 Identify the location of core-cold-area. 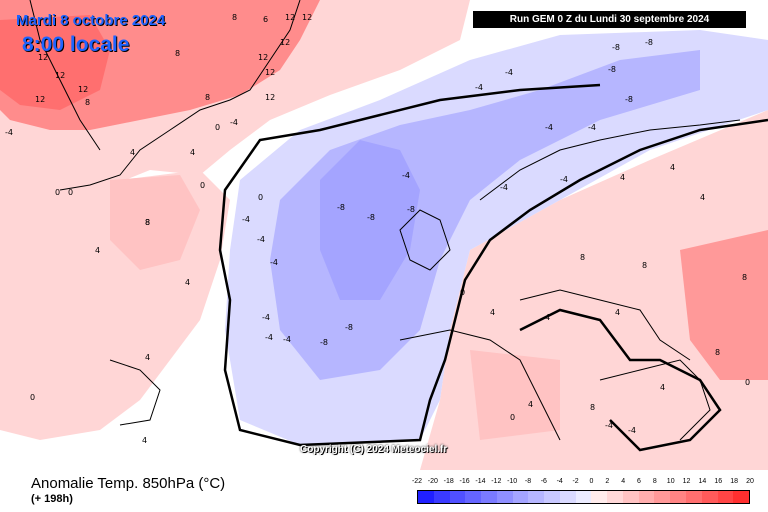
(370, 220).